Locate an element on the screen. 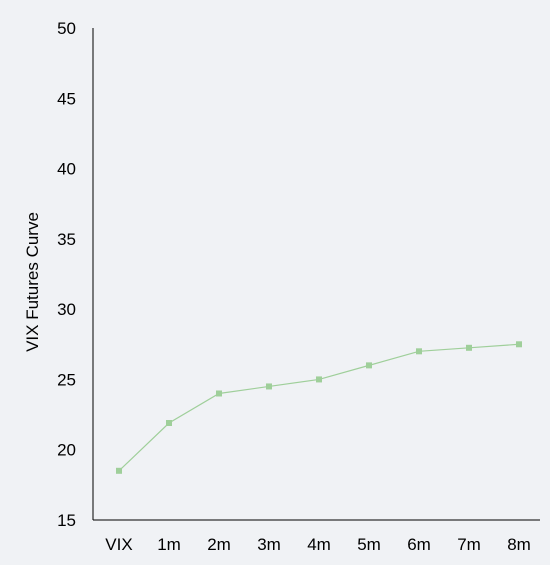 Image resolution: width=550 pixels, height=565 pixels. y-tick-label: 50 is located at coordinates (66, 28).